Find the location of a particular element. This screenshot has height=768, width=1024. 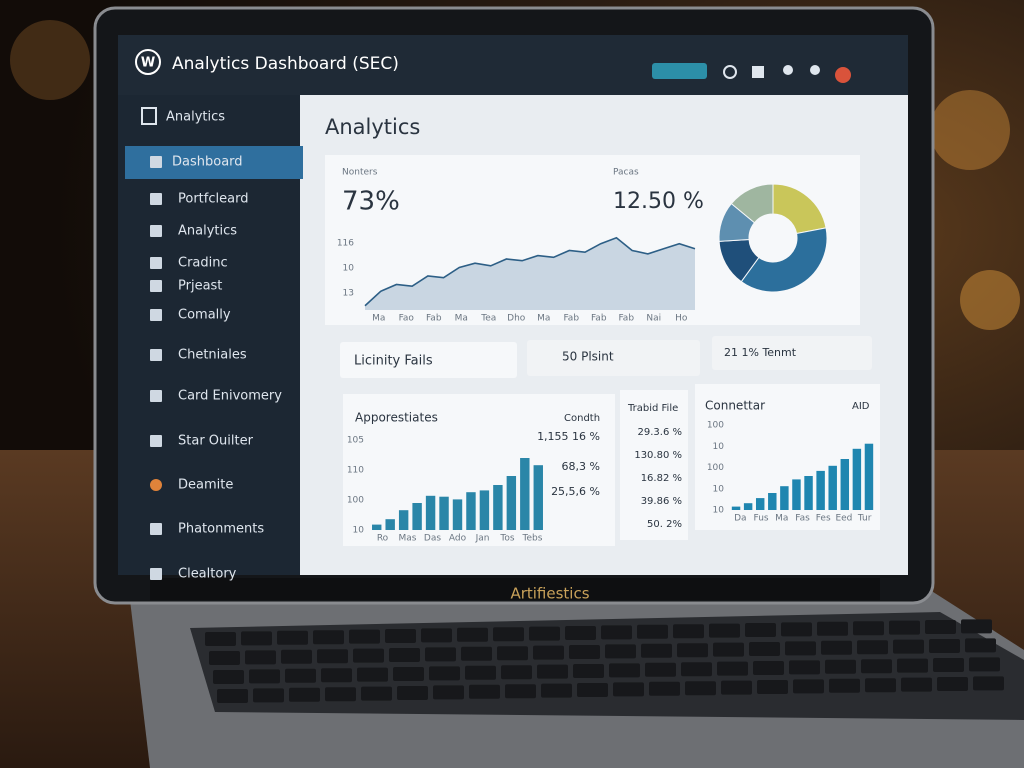

card-title: Trabid File is located at coordinates (652, 408).